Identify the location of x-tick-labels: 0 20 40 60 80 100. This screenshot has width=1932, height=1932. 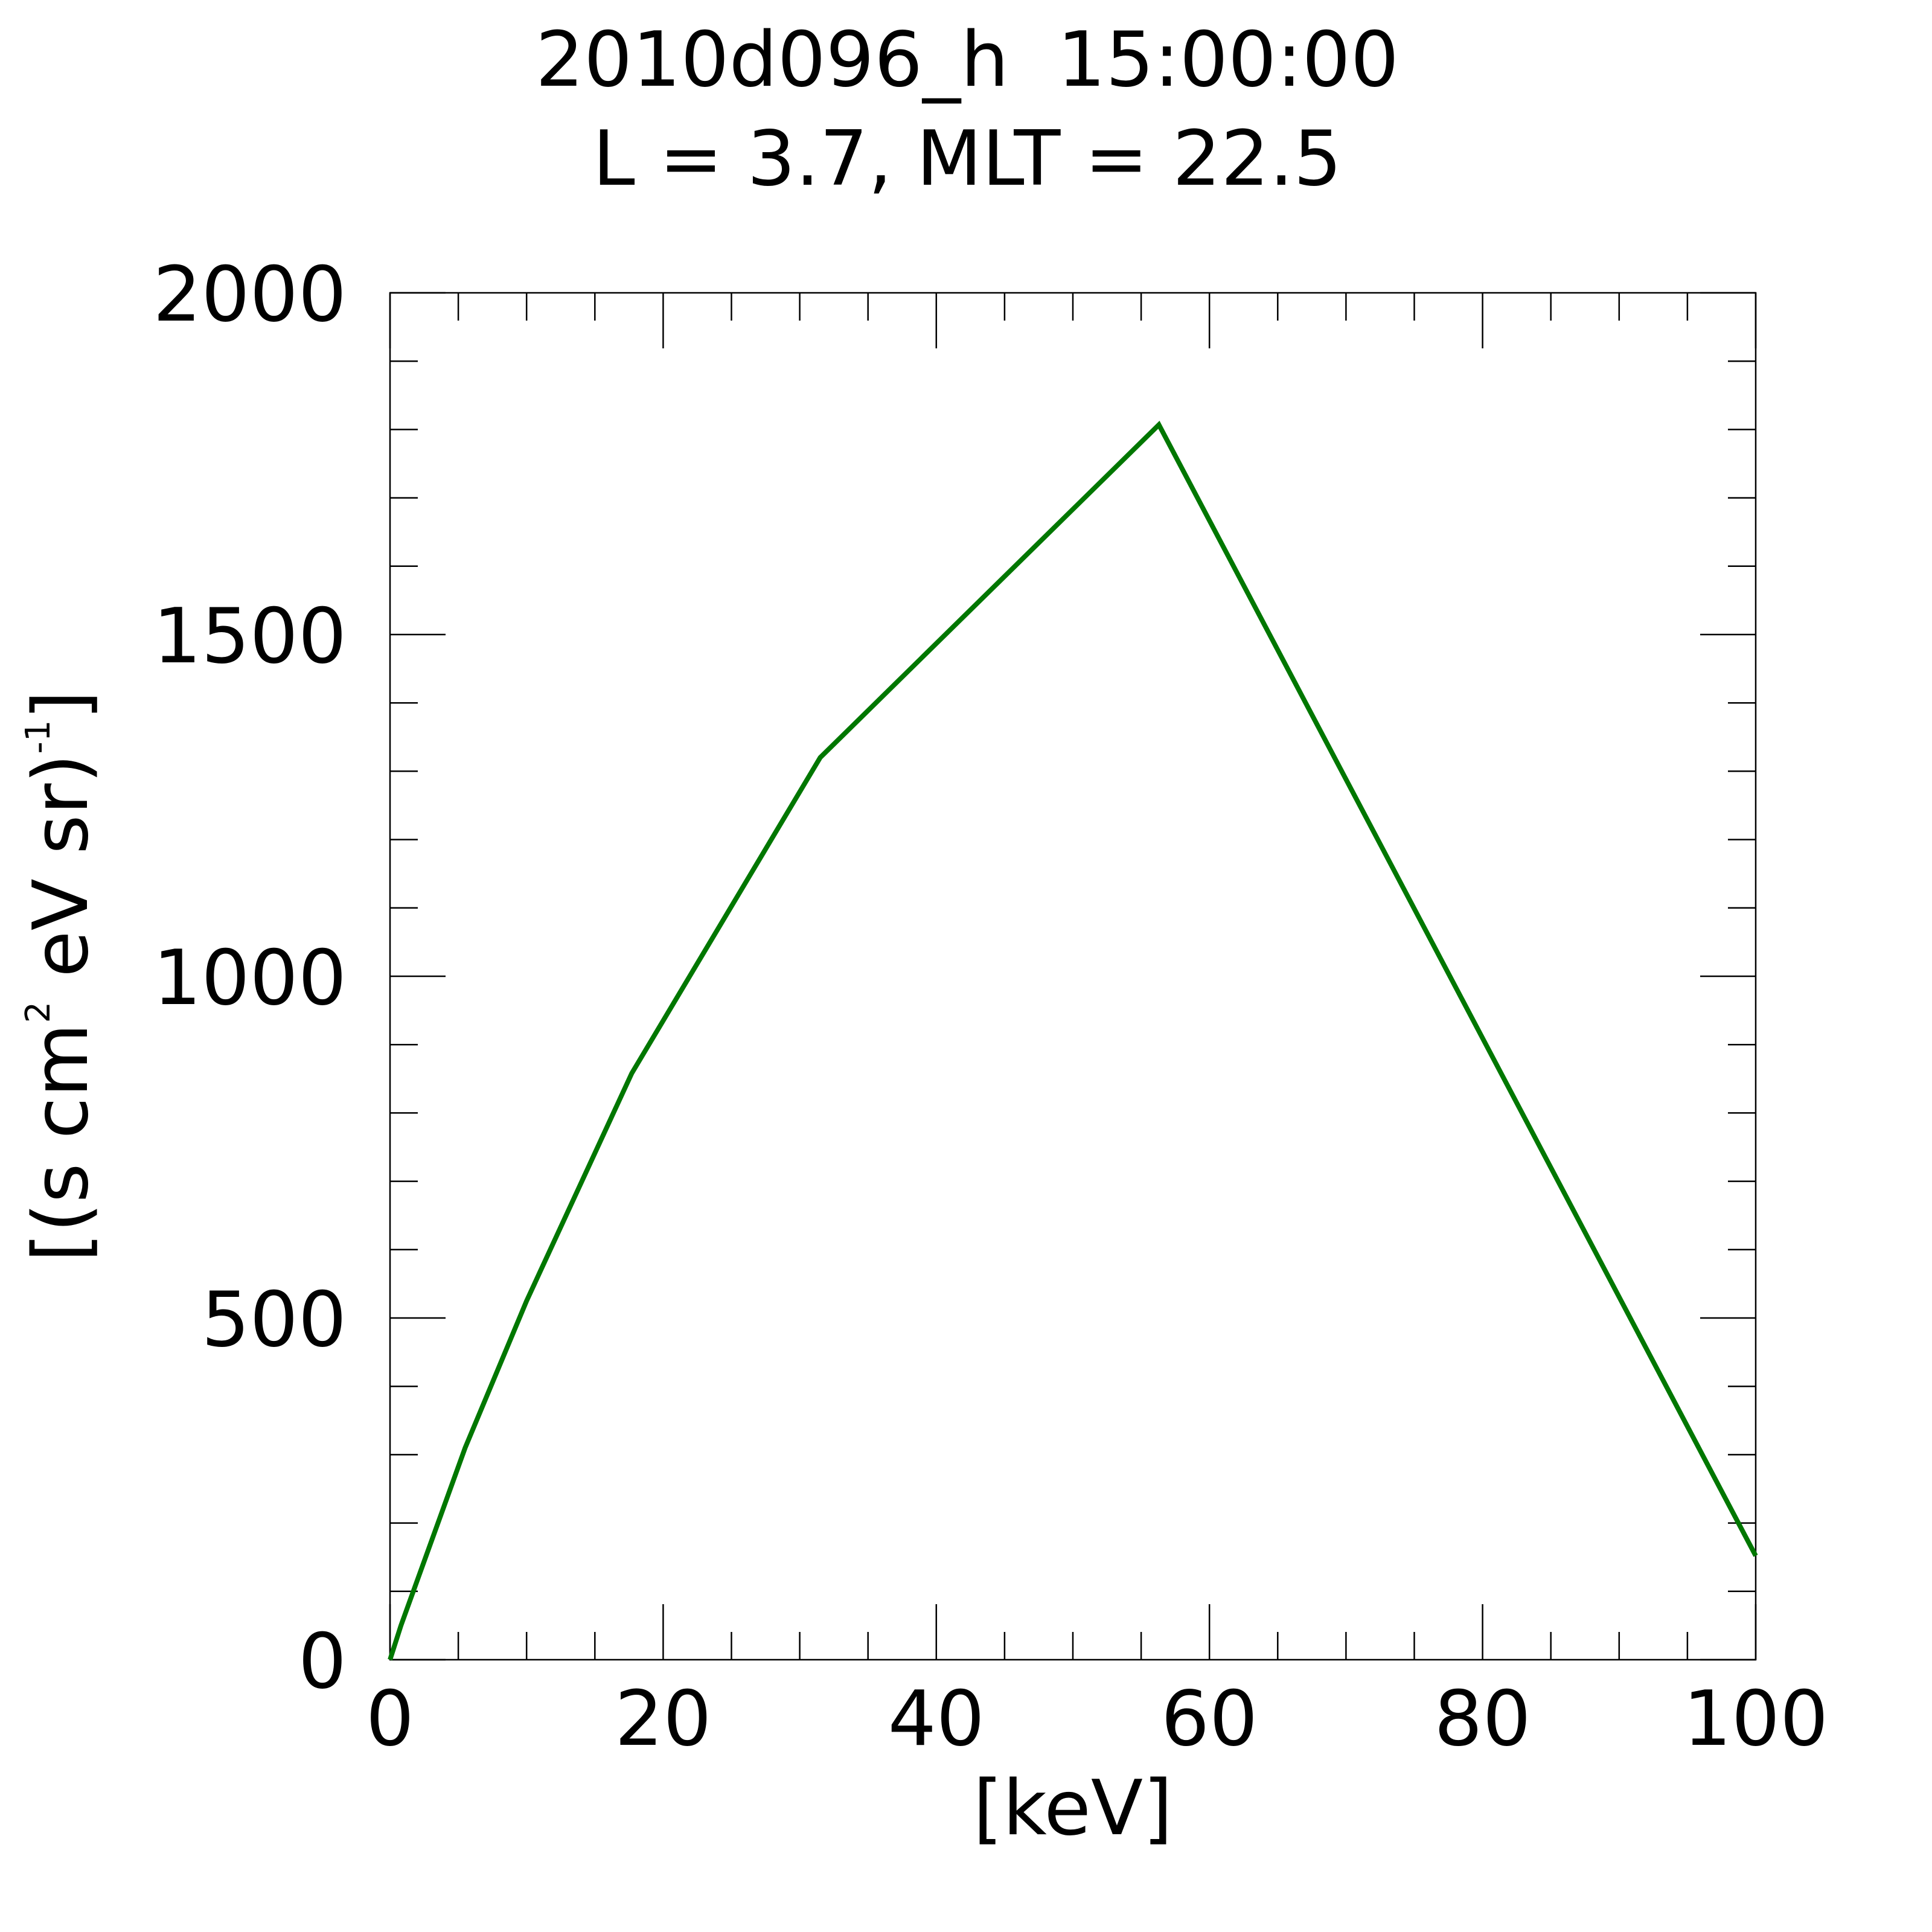
(1097, 1718).